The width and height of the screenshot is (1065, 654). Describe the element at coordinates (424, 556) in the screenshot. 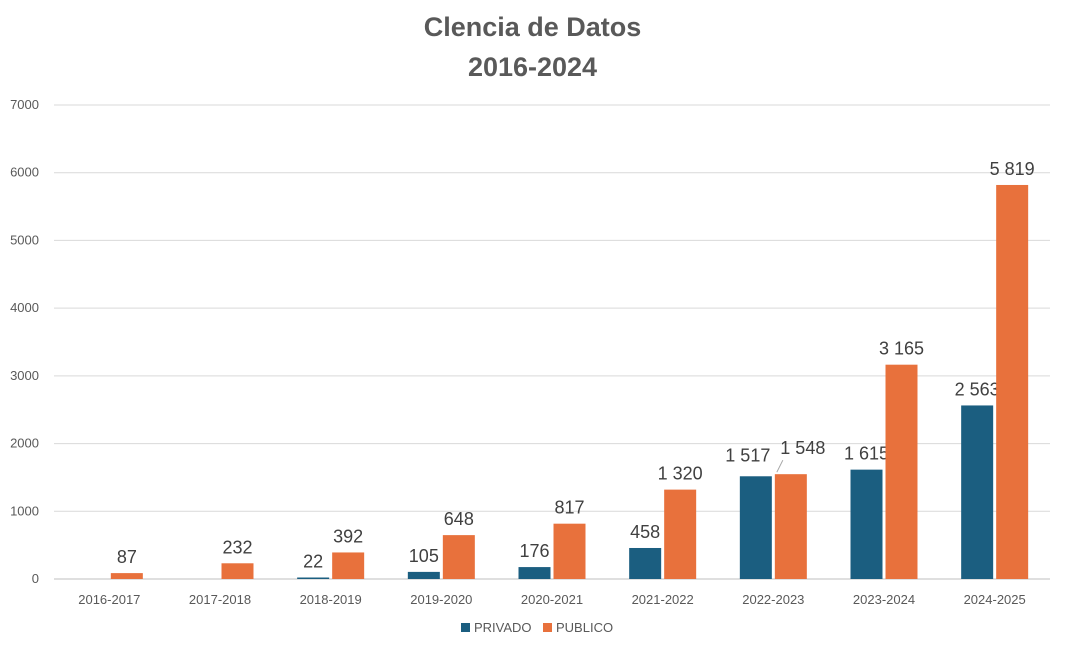

I see `data-label: 105` at that location.